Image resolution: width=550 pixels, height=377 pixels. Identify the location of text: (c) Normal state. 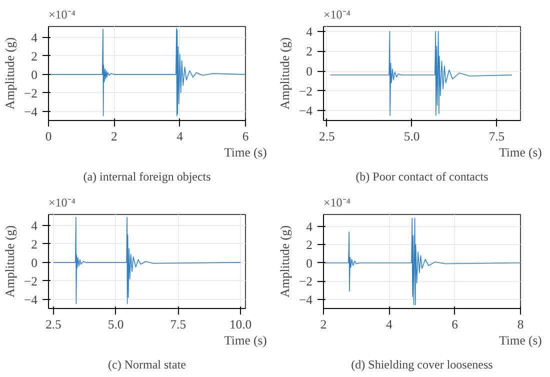
(147, 365).